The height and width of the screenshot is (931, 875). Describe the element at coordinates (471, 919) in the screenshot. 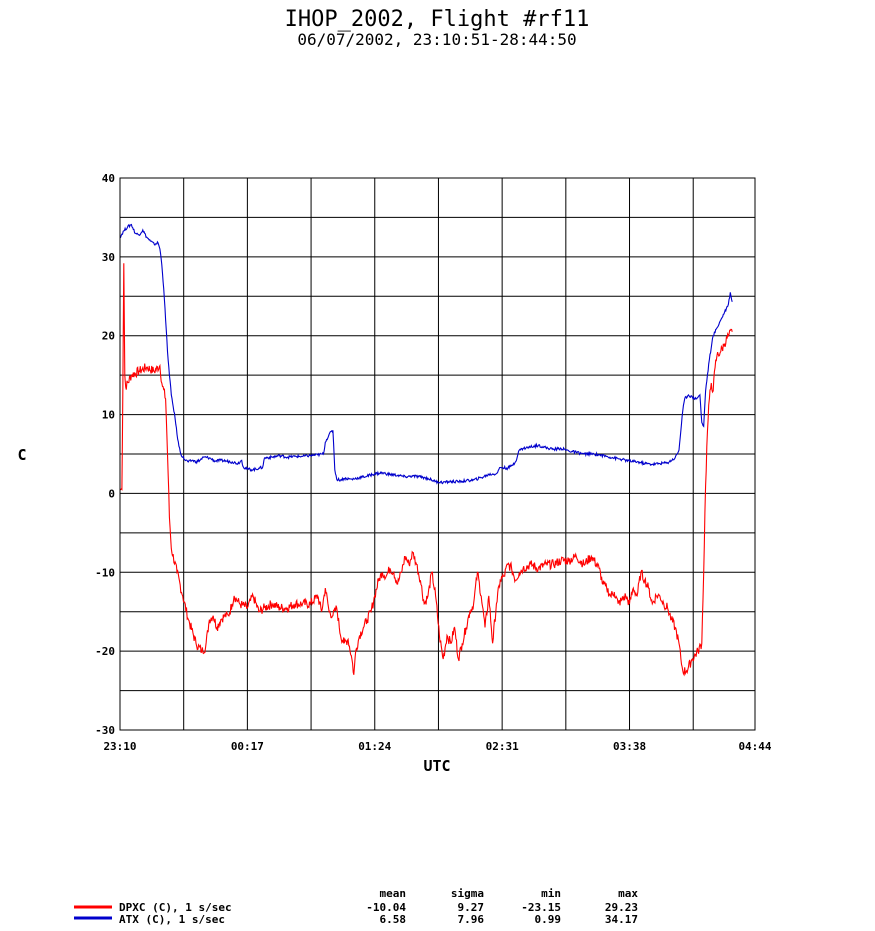

I see `stat-atx-sigma: 7.96` at that location.